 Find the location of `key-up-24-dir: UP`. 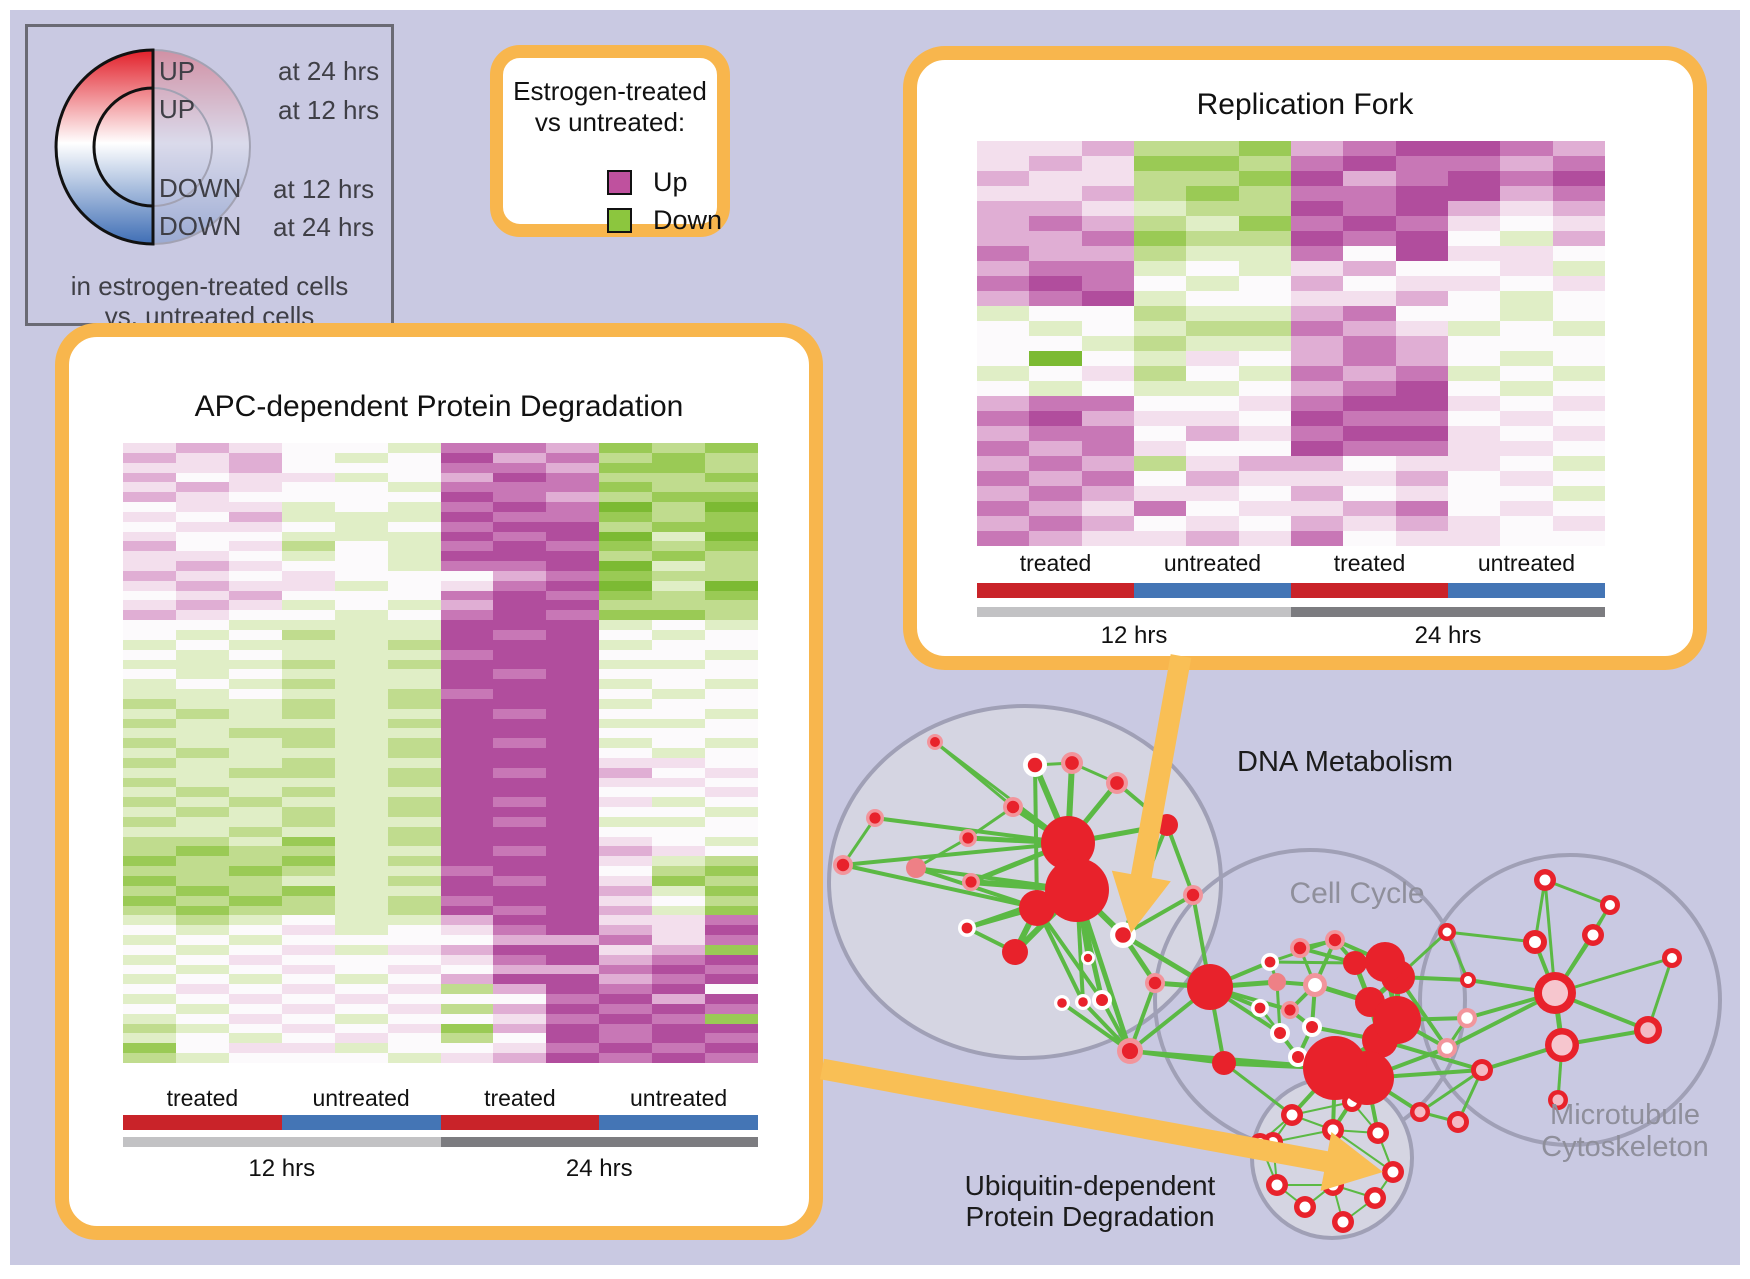

key-up-24-dir: UP is located at coordinates (177, 71).